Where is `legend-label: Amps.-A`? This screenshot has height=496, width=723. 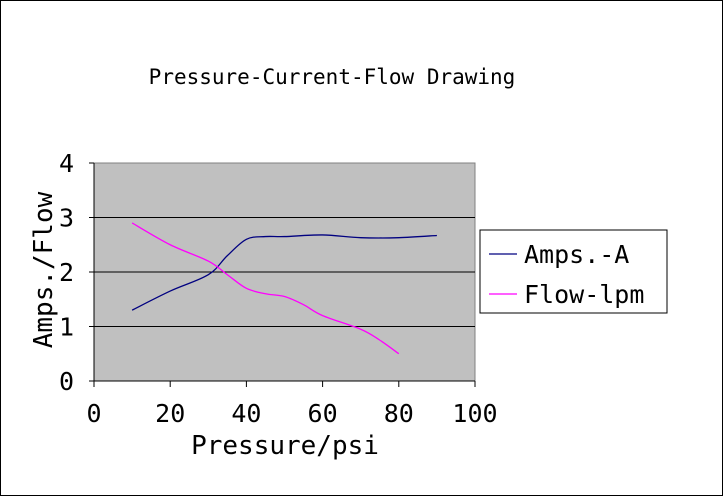 legend-label: Amps.-A is located at coordinates (576, 254).